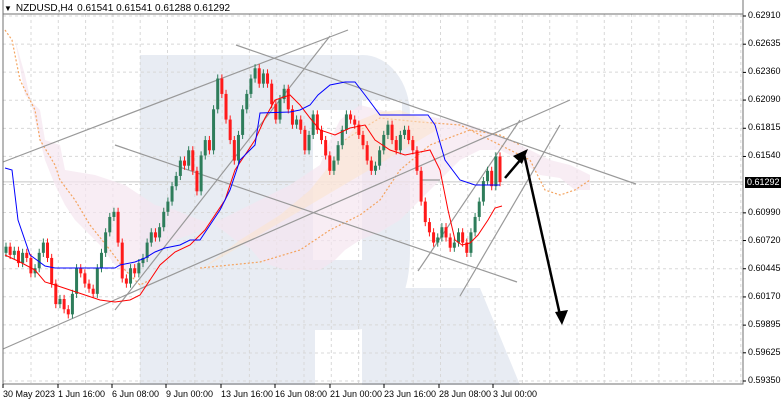  What do you see at coordinates (136, 394) in the screenshot?
I see `time-tick-label: 6 Jun 08:00` at bounding box center [136, 394].